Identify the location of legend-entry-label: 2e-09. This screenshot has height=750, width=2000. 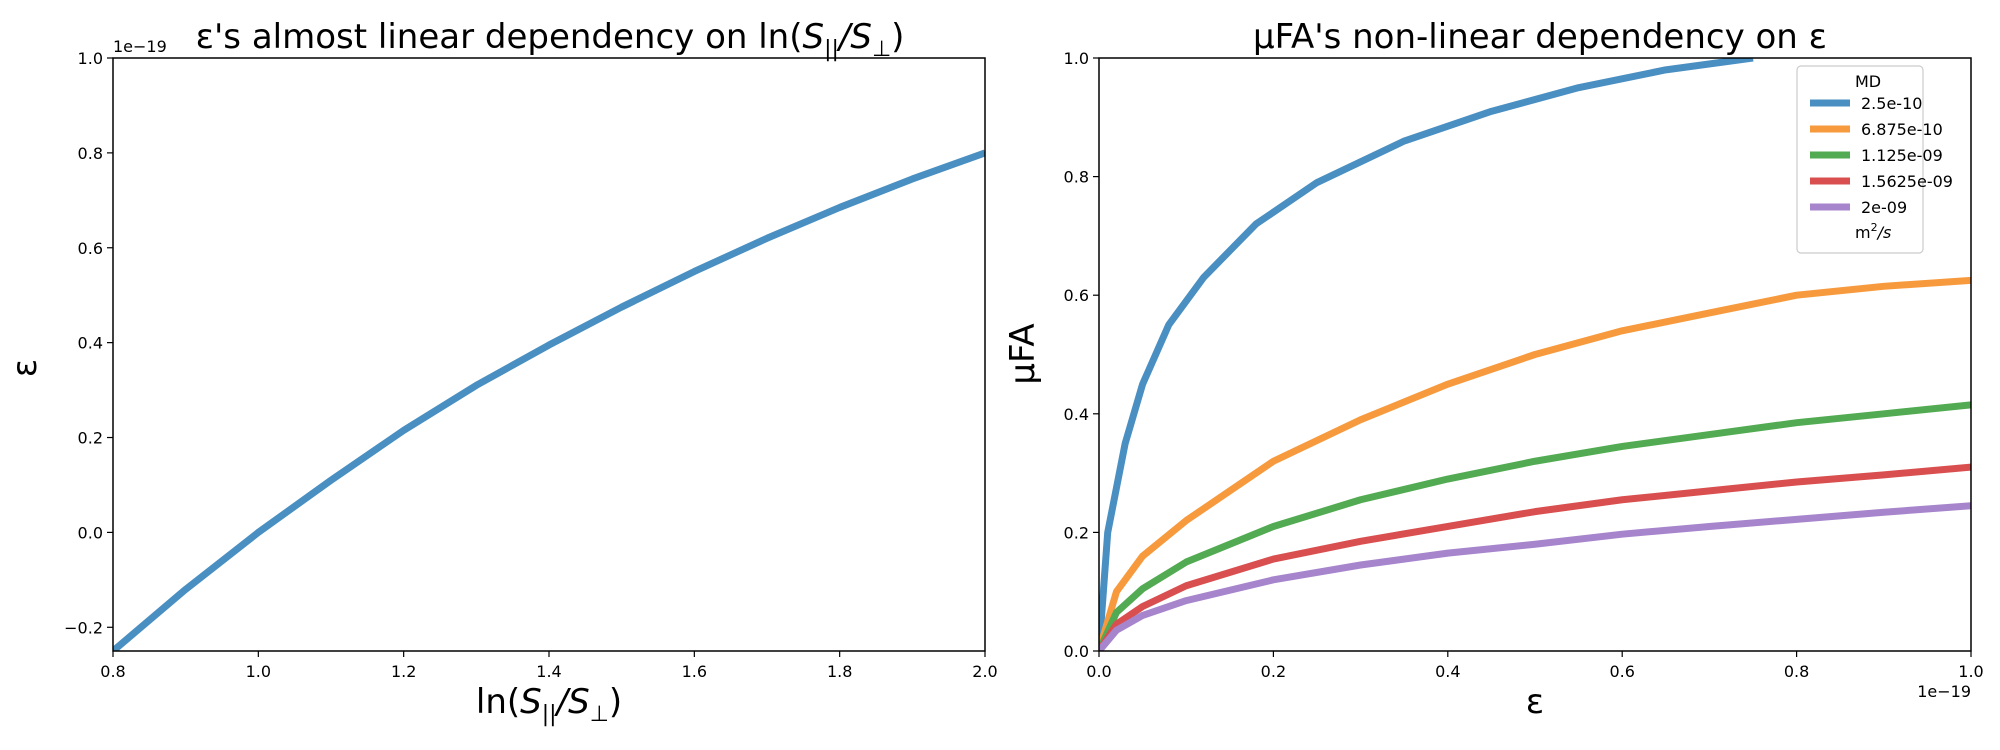
(1884, 207).